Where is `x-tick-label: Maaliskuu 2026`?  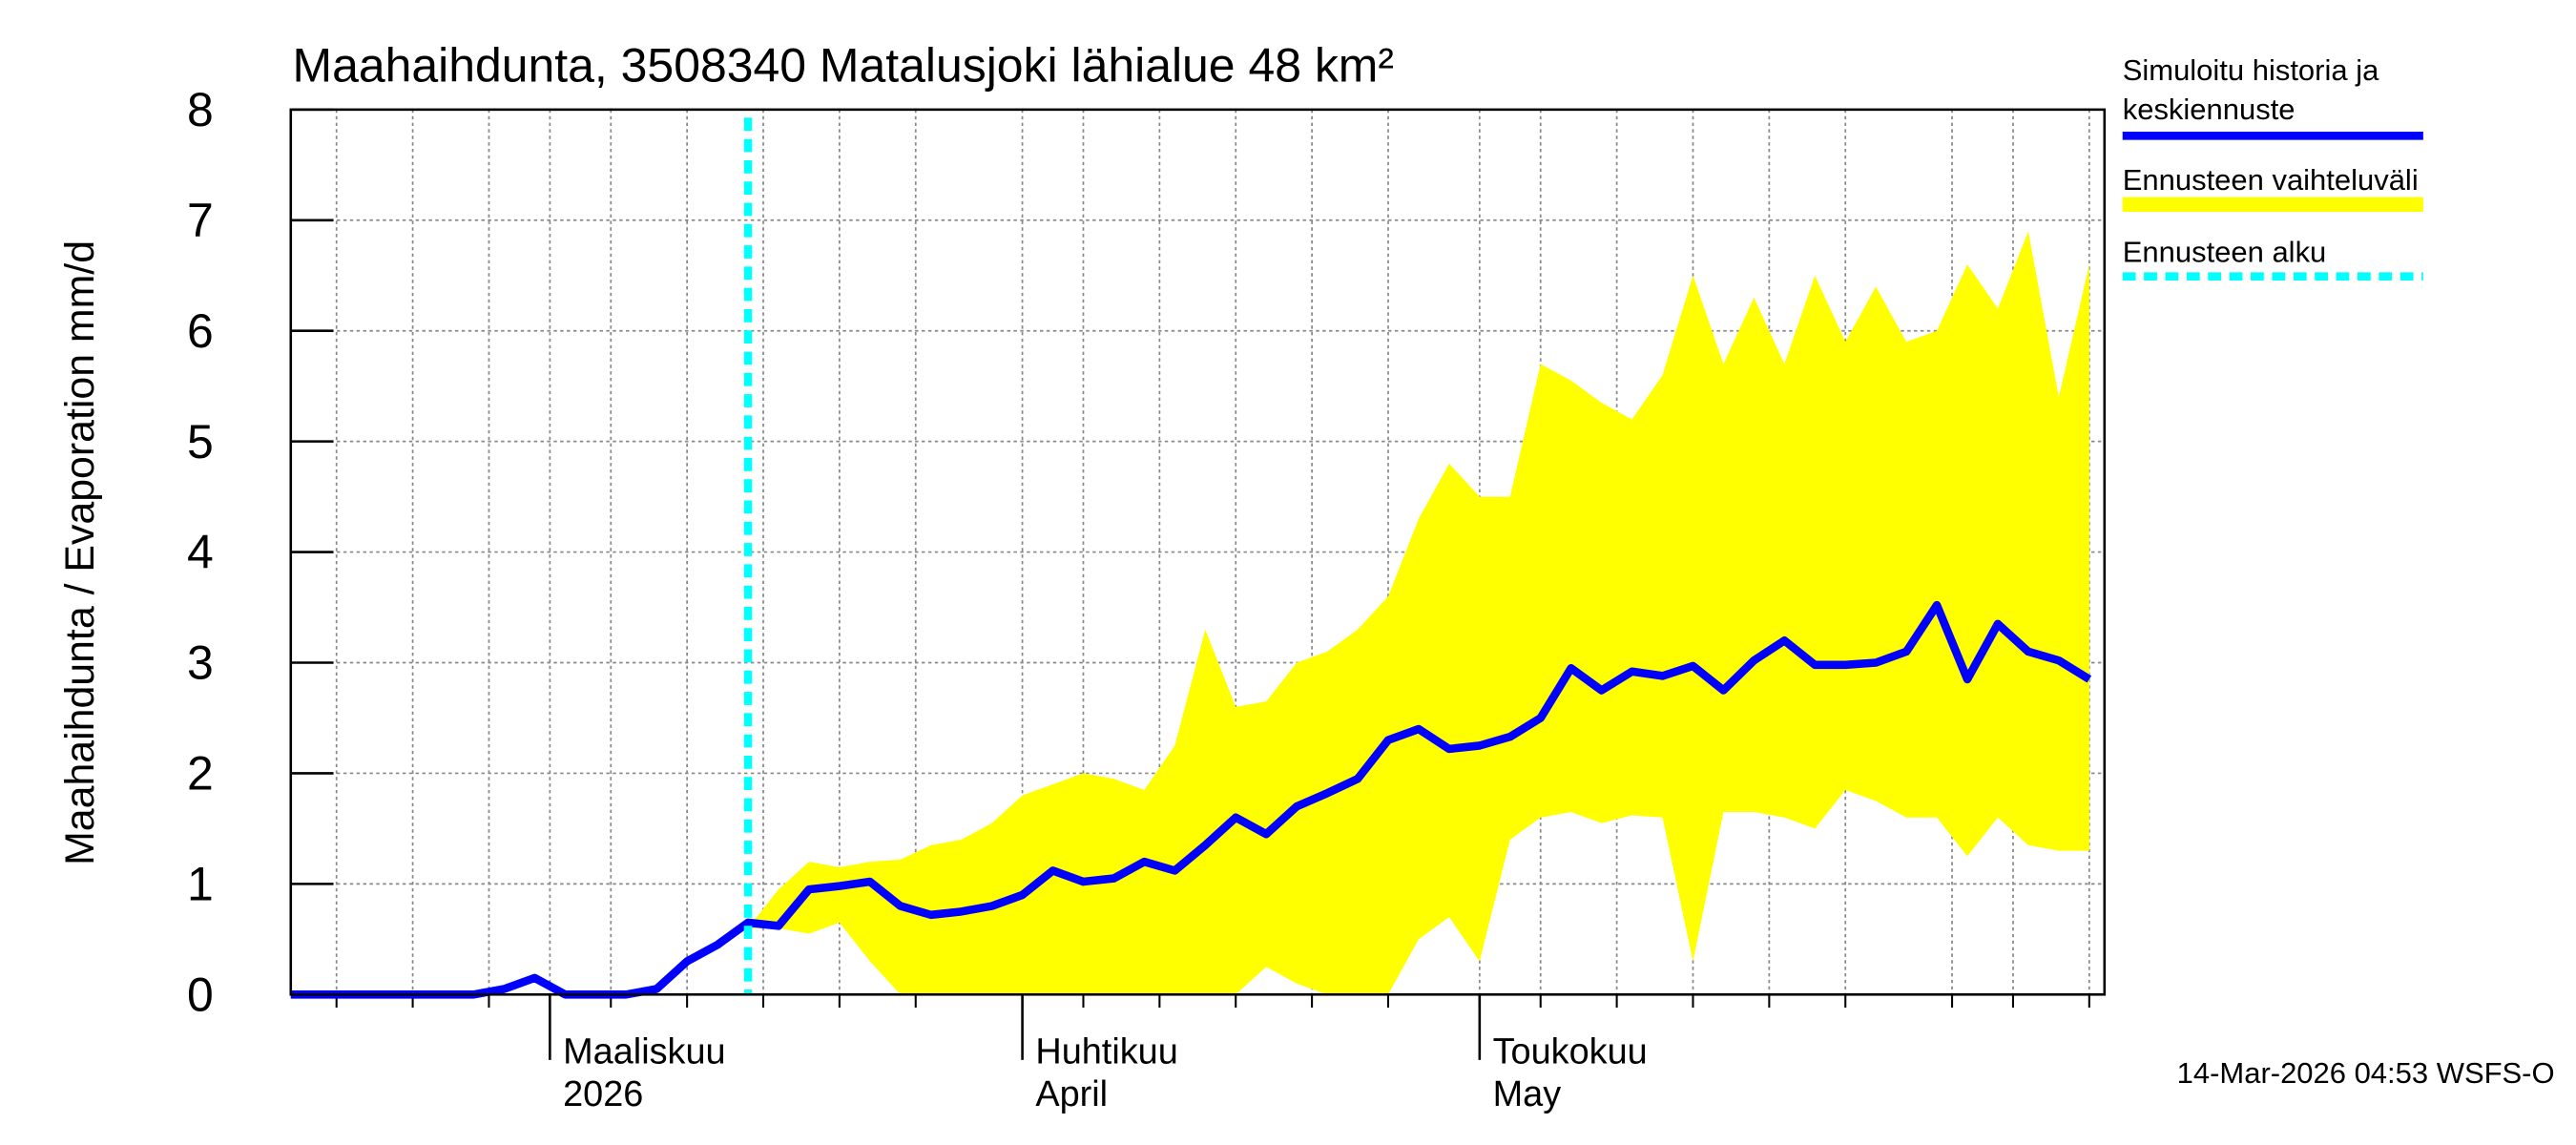 x-tick-label: Maaliskuu 2026 is located at coordinates (644, 1073).